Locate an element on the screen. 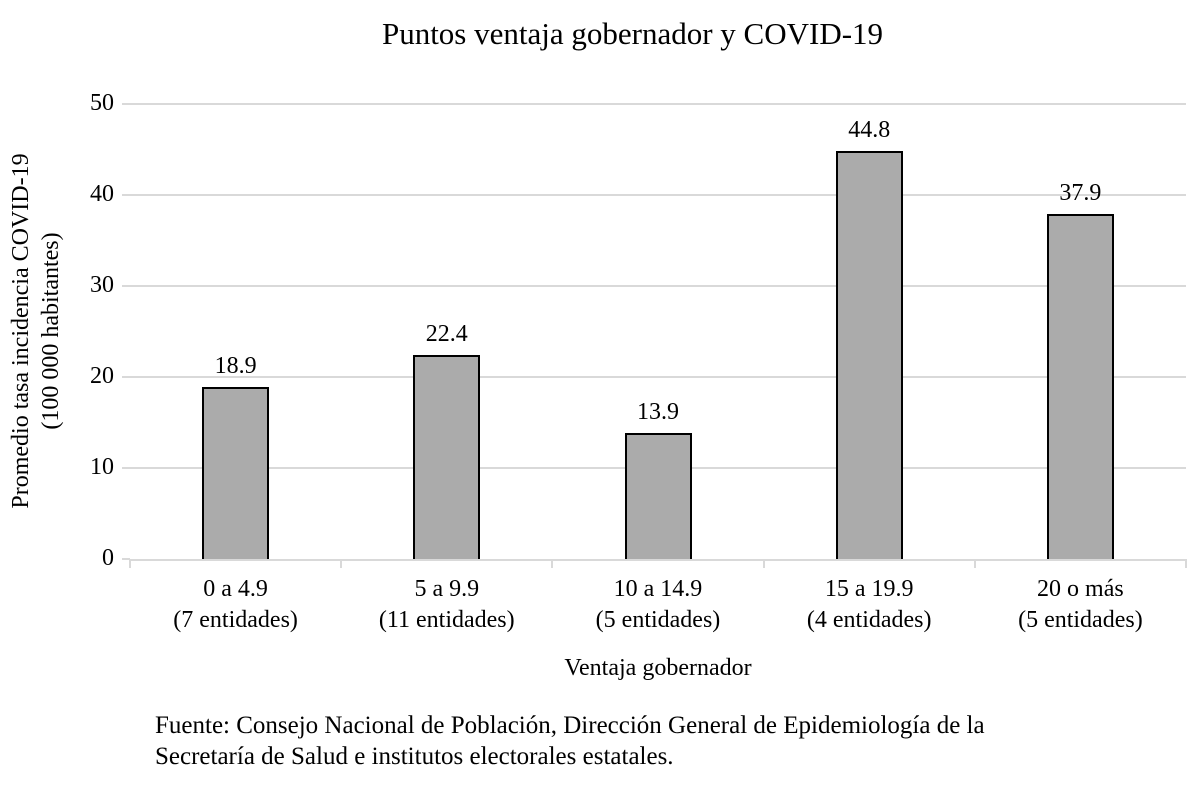 The width and height of the screenshot is (1200, 790). chart-title: Puntos ventaja gobernador y COVID-19 is located at coordinates (632, 33).